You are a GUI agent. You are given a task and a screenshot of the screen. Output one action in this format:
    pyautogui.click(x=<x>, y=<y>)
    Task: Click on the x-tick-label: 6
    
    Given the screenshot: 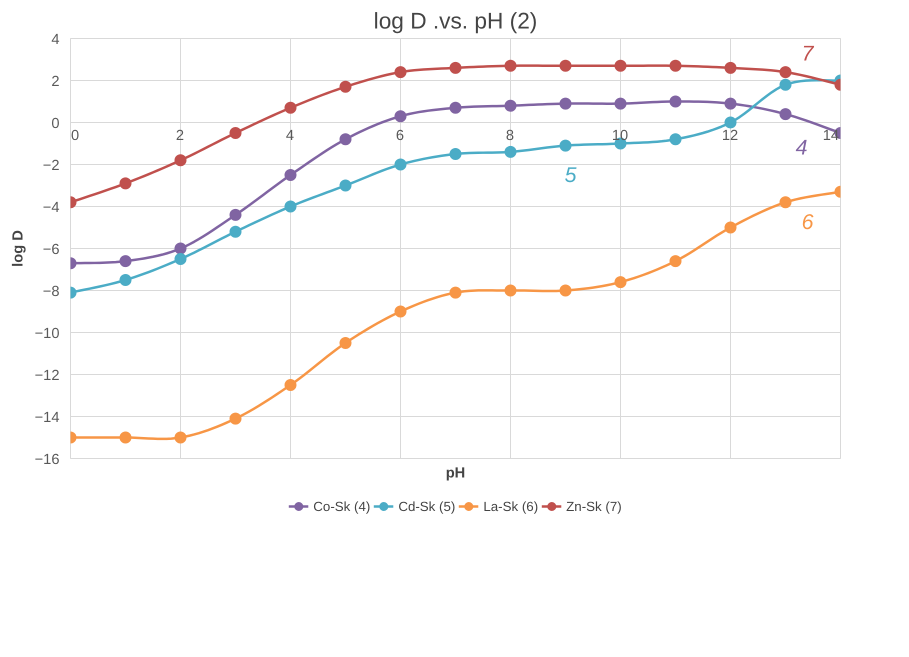 What is the action you would take?
    pyautogui.click(x=400, y=136)
    